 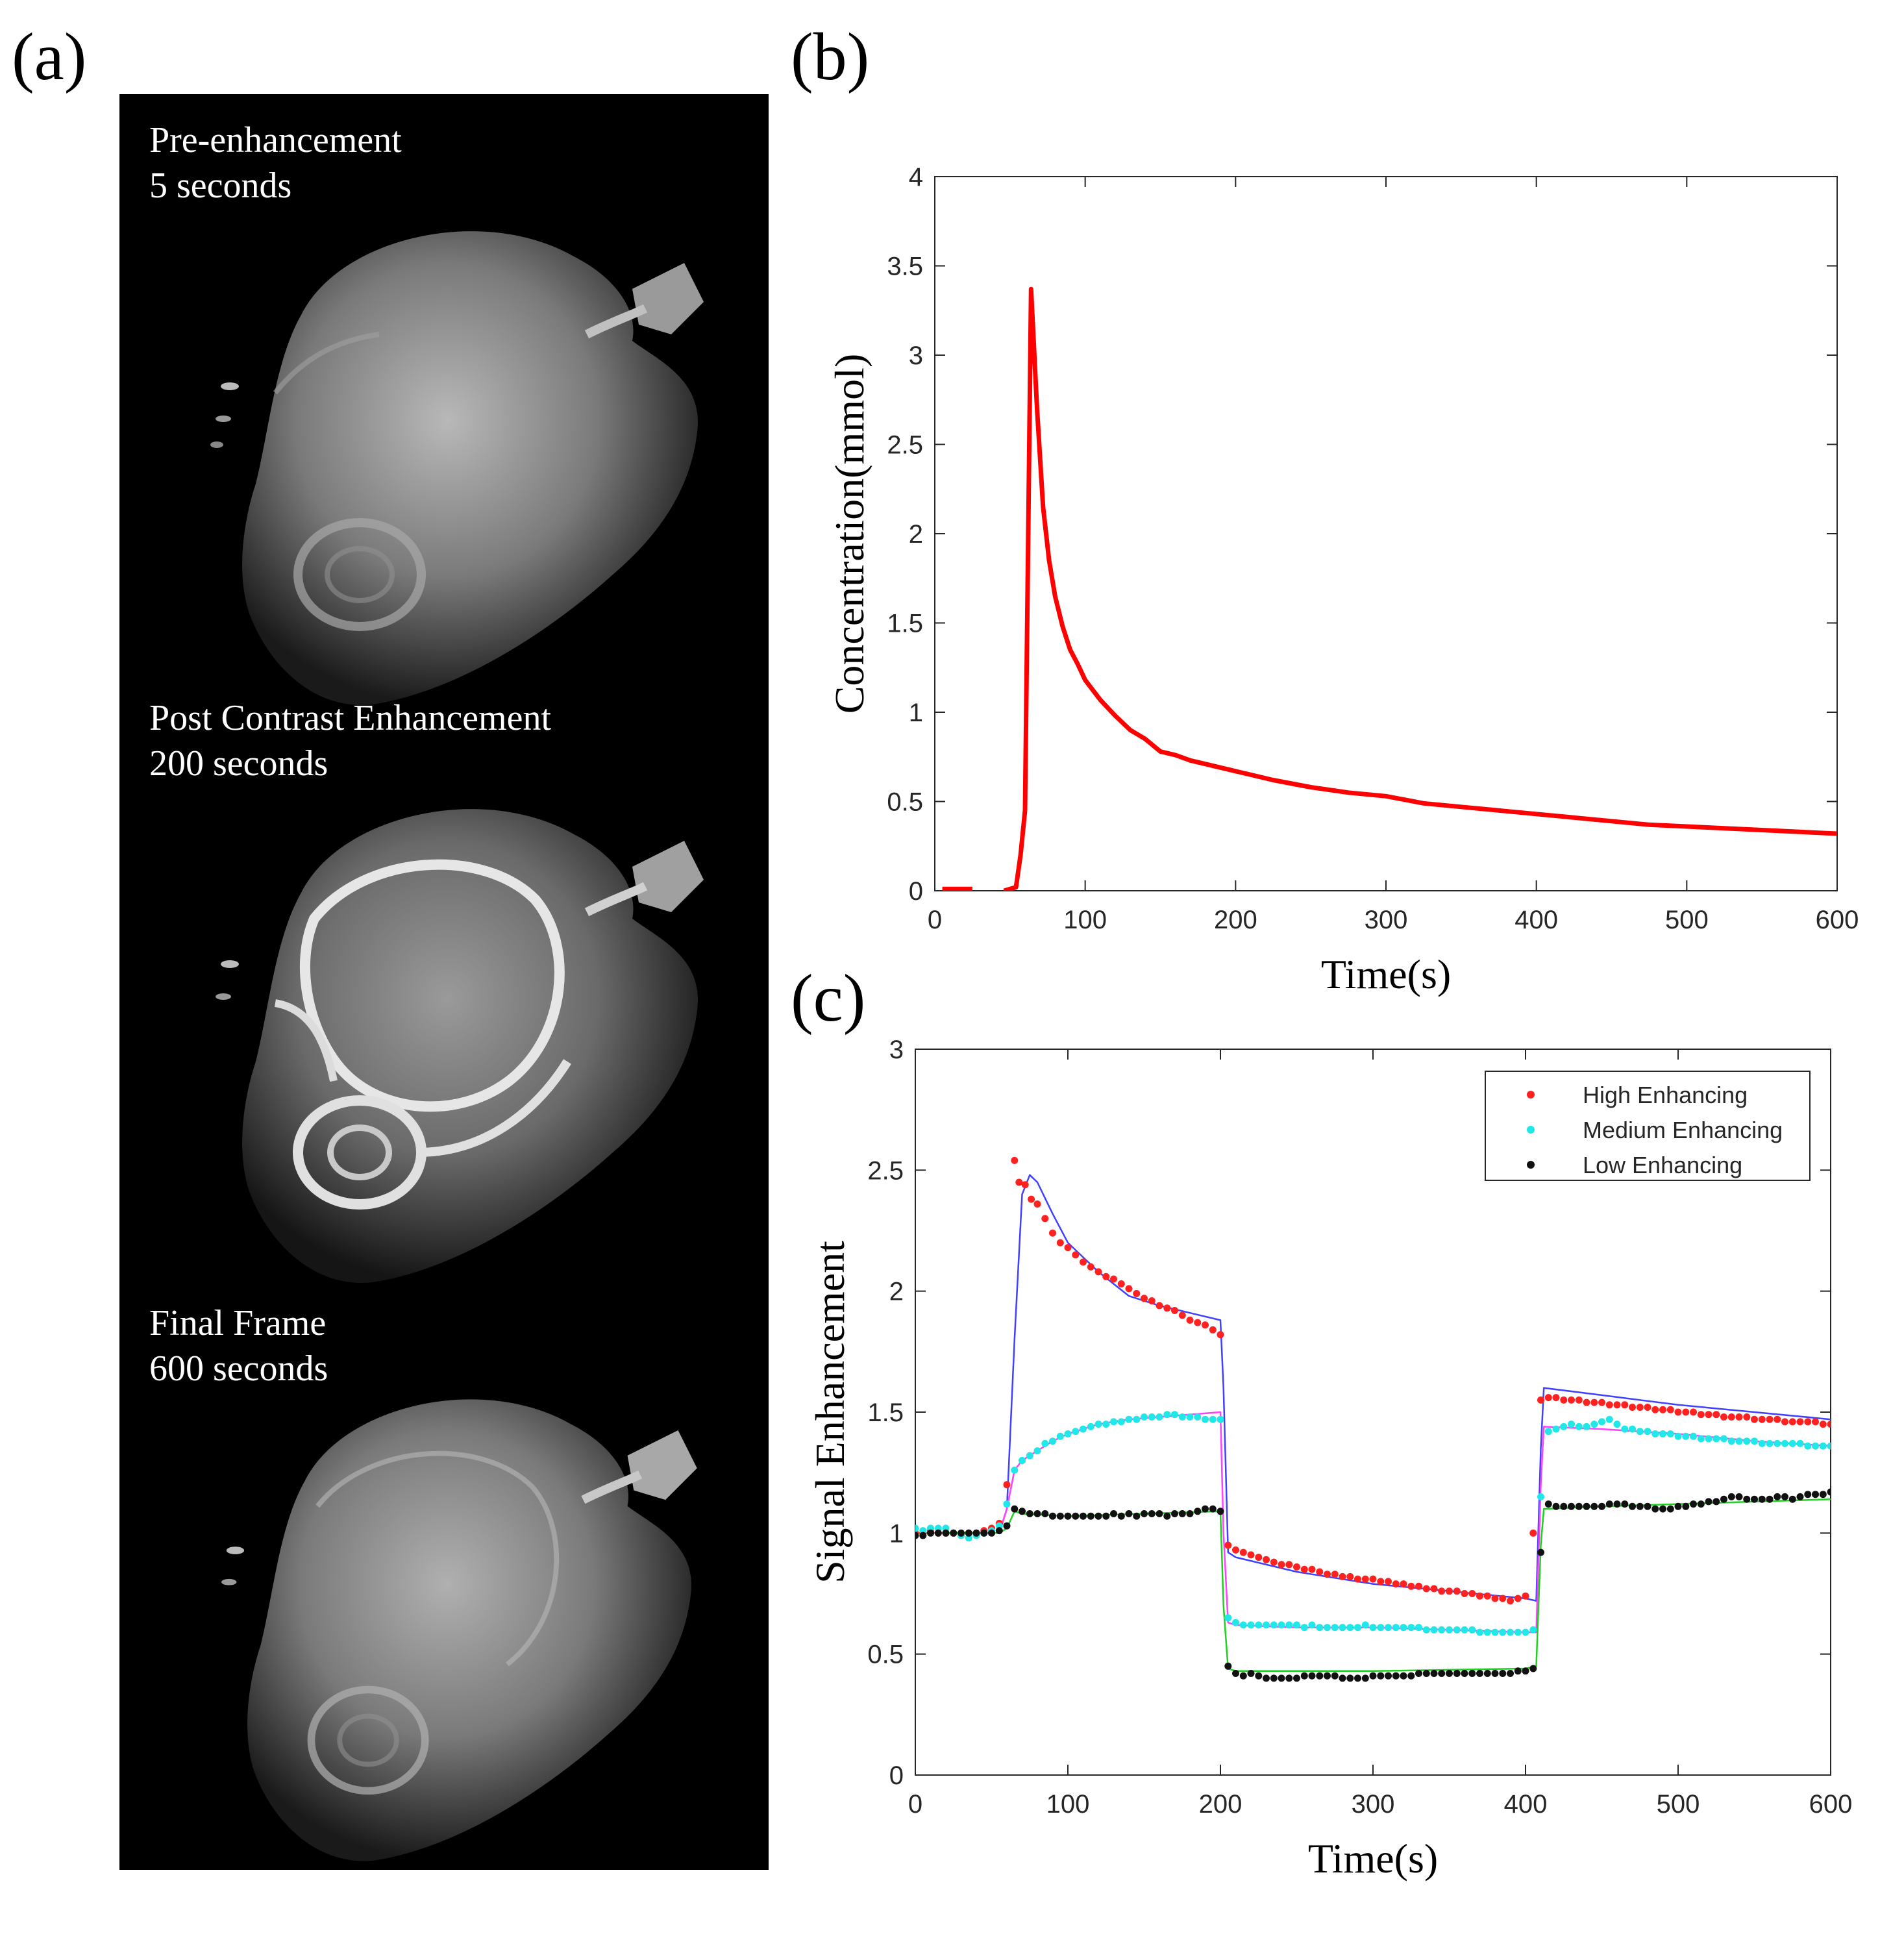 What do you see at coordinates (459, 1630) in the screenshot?
I see `mri-frame-final` at bounding box center [459, 1630].